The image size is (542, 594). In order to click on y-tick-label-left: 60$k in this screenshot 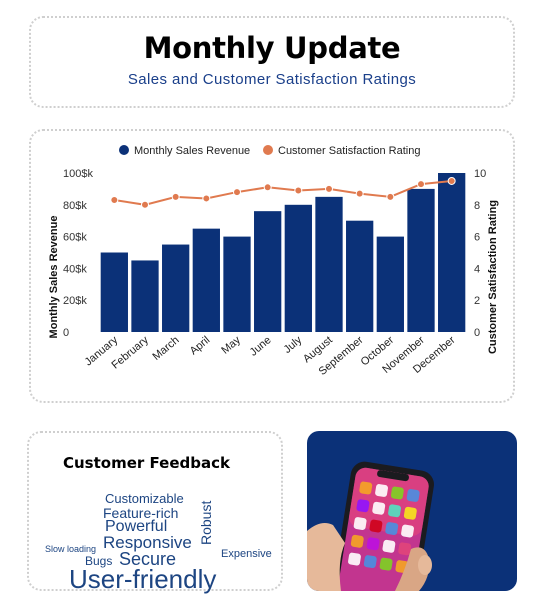, I will do `click(75, 238)`.